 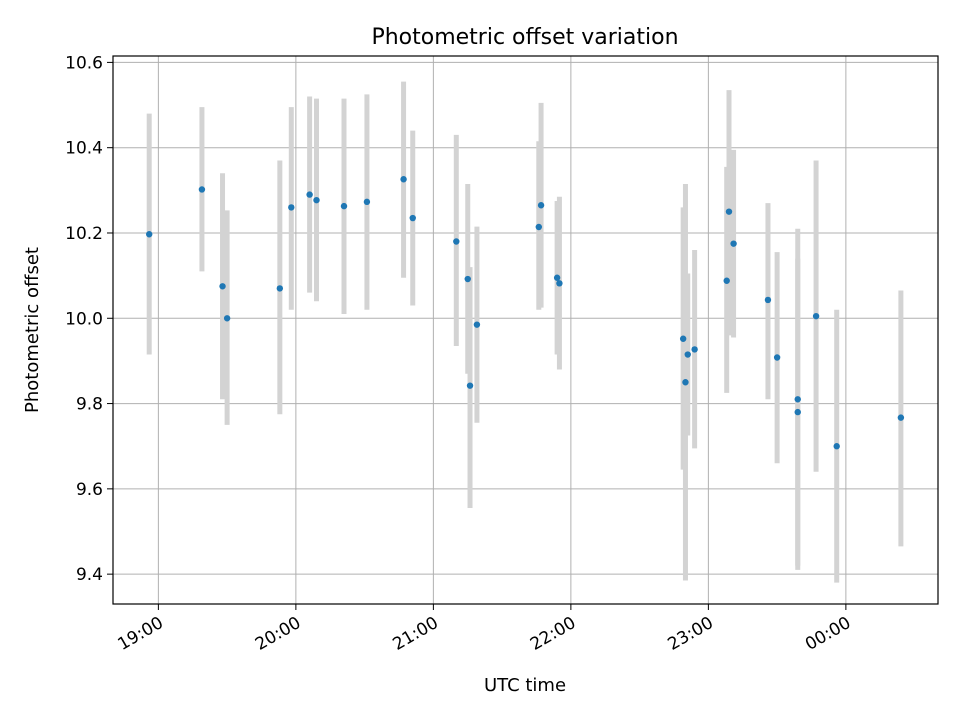 I want to click on y-axis-label: Photometric offset, so click(x=32, y=330).